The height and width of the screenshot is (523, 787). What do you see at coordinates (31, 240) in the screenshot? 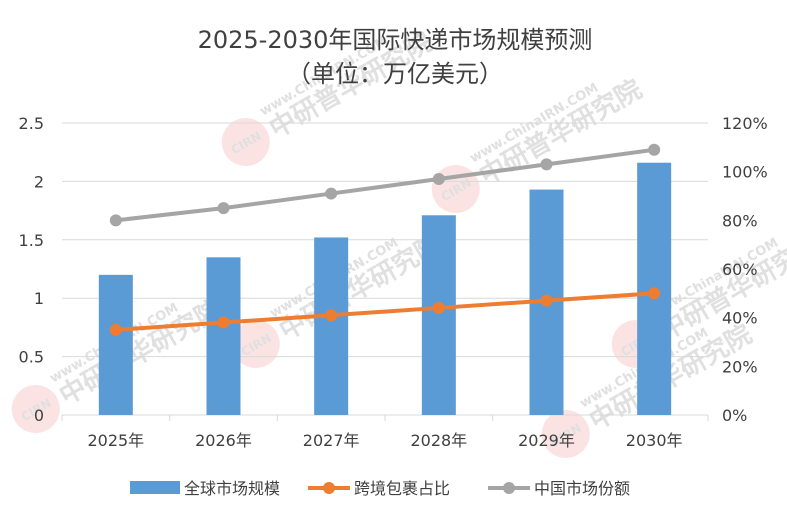
I see `y-left-tick-label: 1.5` at bounding box center [31, 240].